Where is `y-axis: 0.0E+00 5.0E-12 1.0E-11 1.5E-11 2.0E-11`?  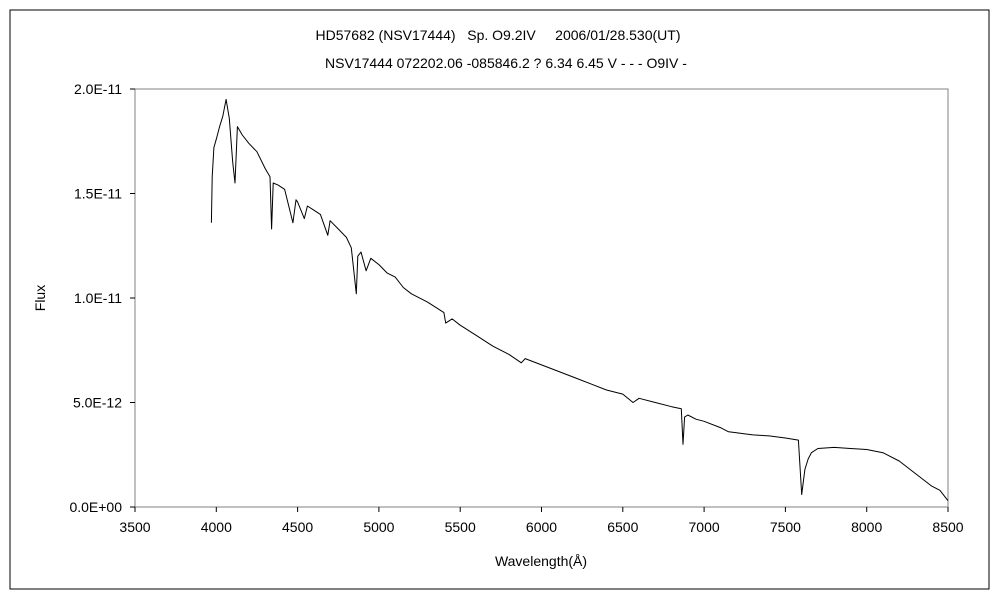 y-axis: 0.0E+00 5.0E-12 1.0E-11 1.5E-11 2.0E-11 is located at coordinates (102, 298).